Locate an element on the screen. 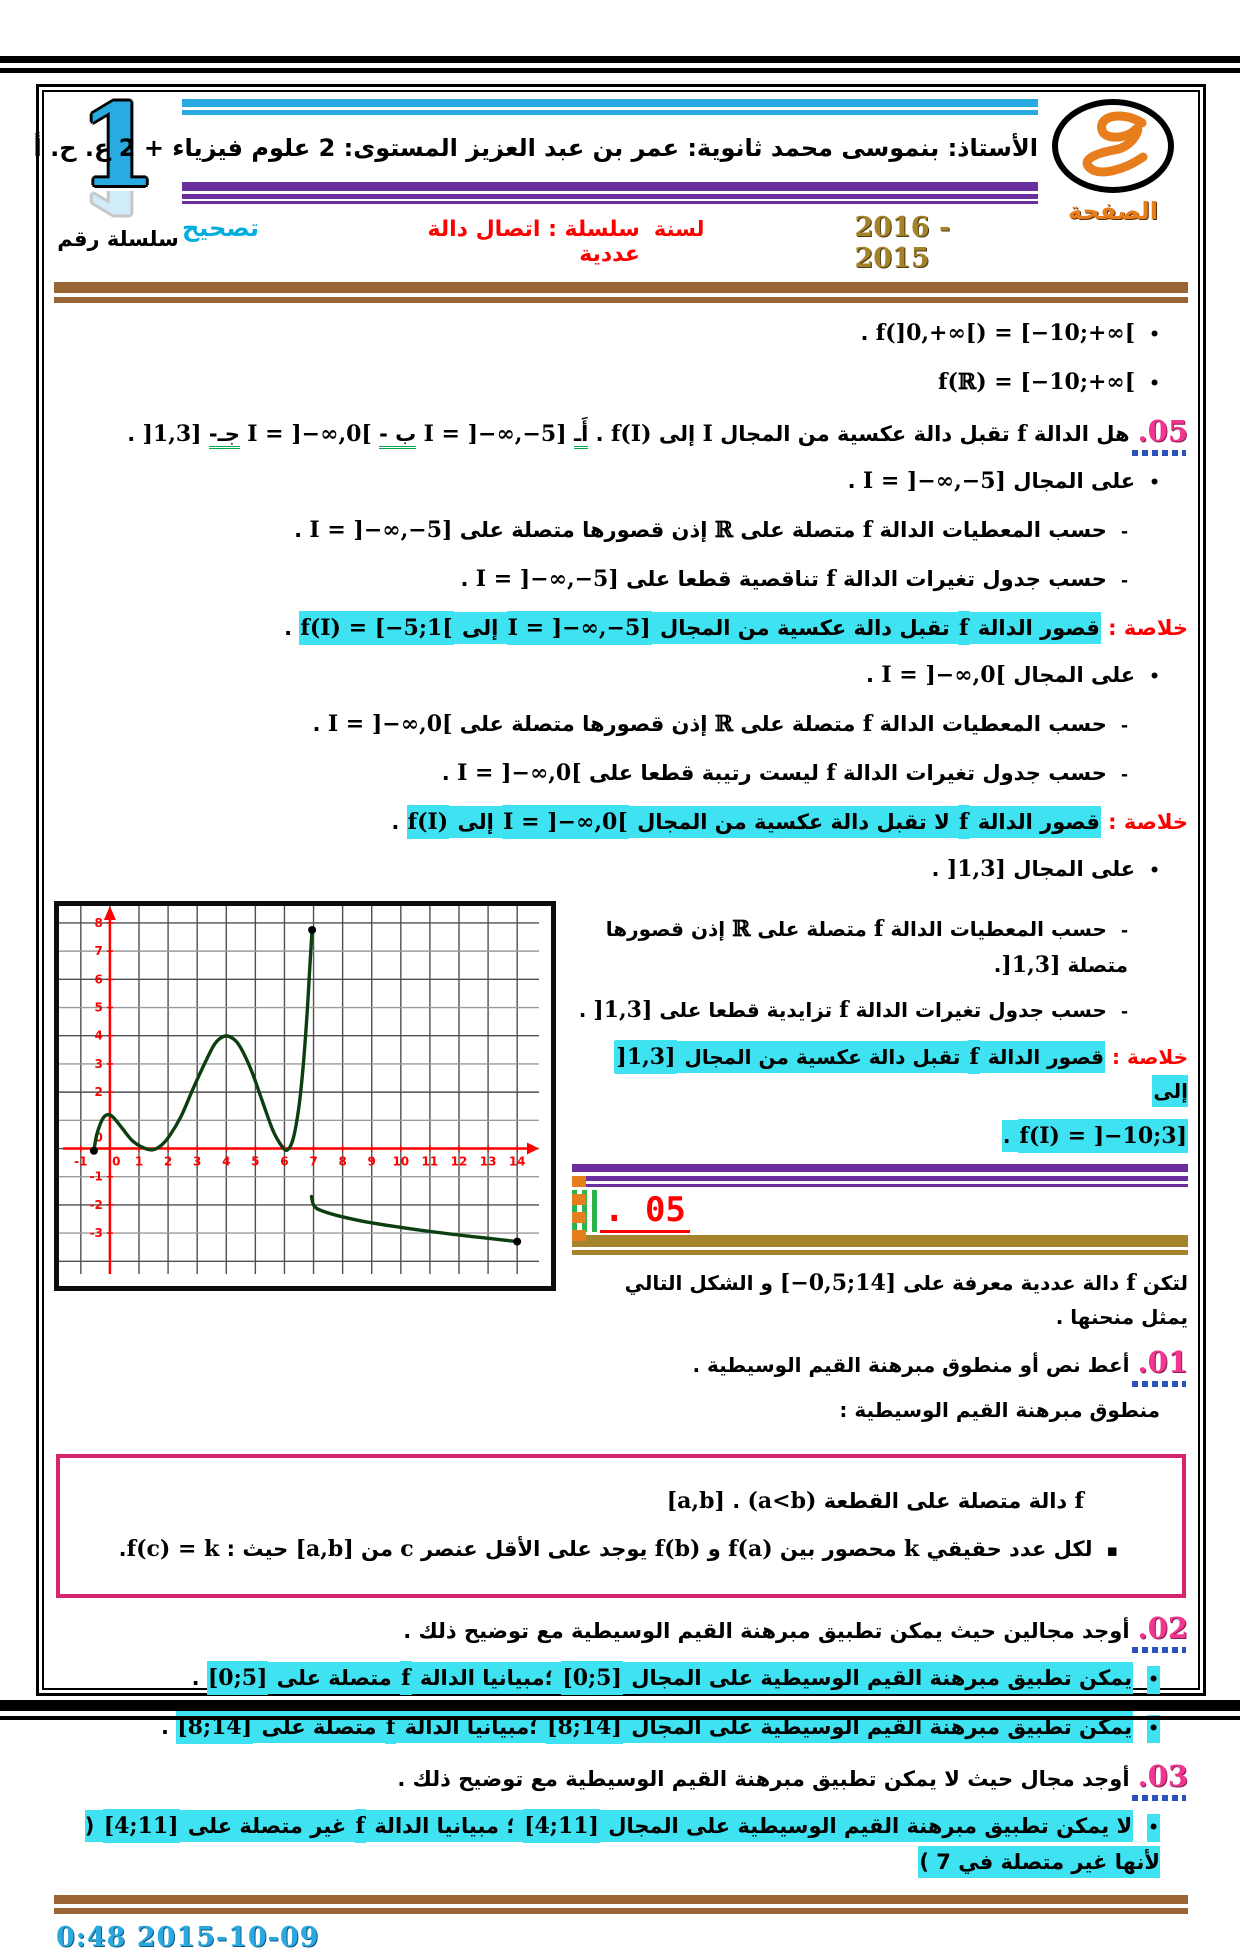  math-segment: (a<b) is located at coordinates (782, 1501).